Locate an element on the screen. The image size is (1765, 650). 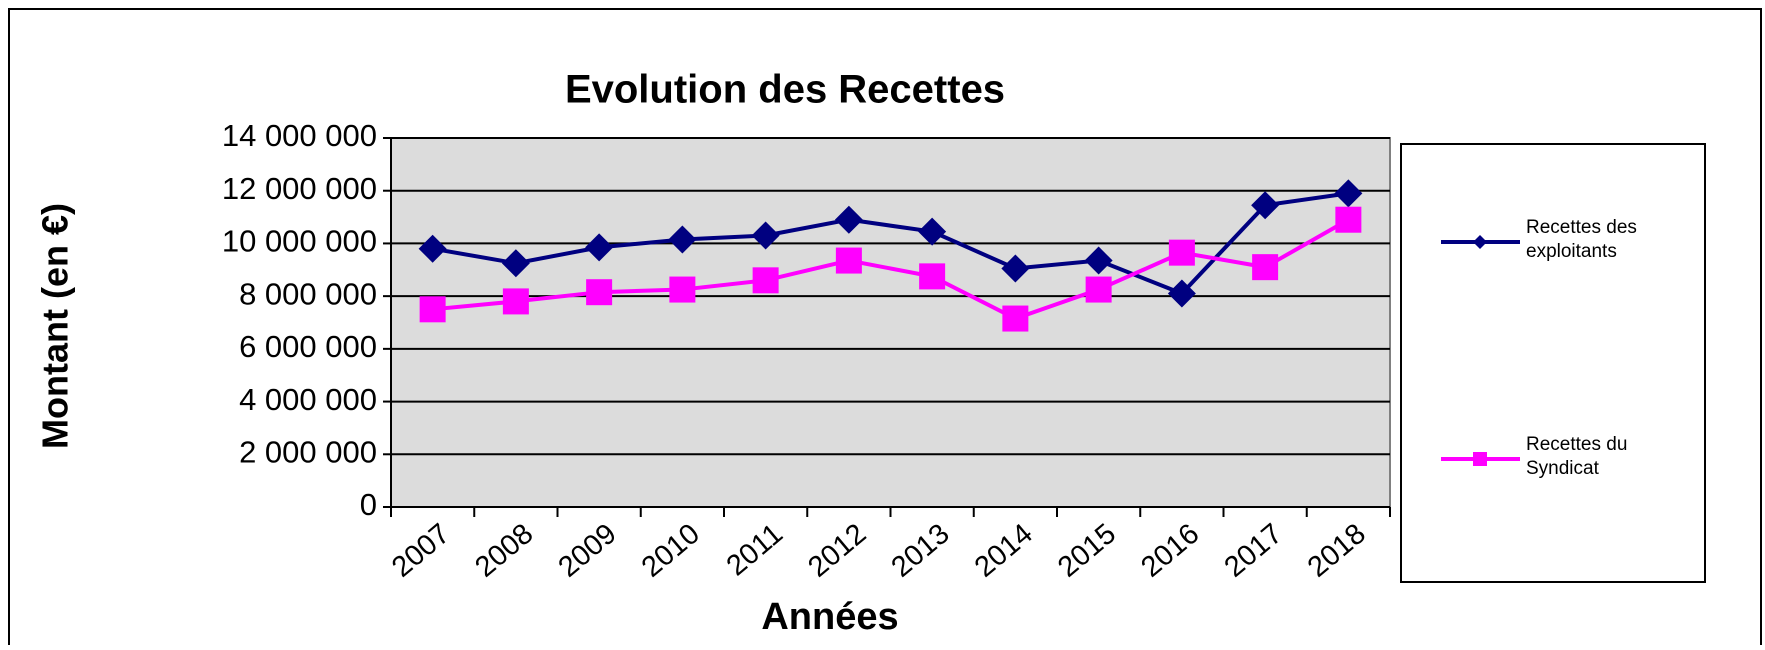
y-tick-label: 8 000 000 is located at coordinates (308, 293).